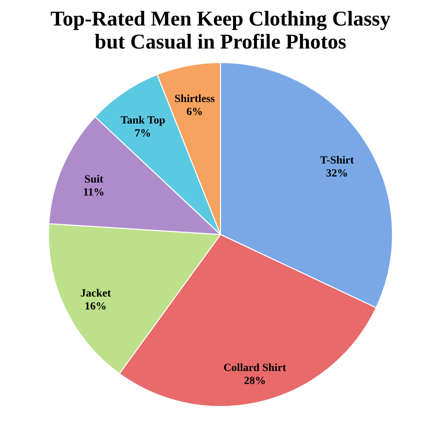  Describe the element at coordinates (143, 133) in the screenshot. I see `data-label: 7%` at that location.